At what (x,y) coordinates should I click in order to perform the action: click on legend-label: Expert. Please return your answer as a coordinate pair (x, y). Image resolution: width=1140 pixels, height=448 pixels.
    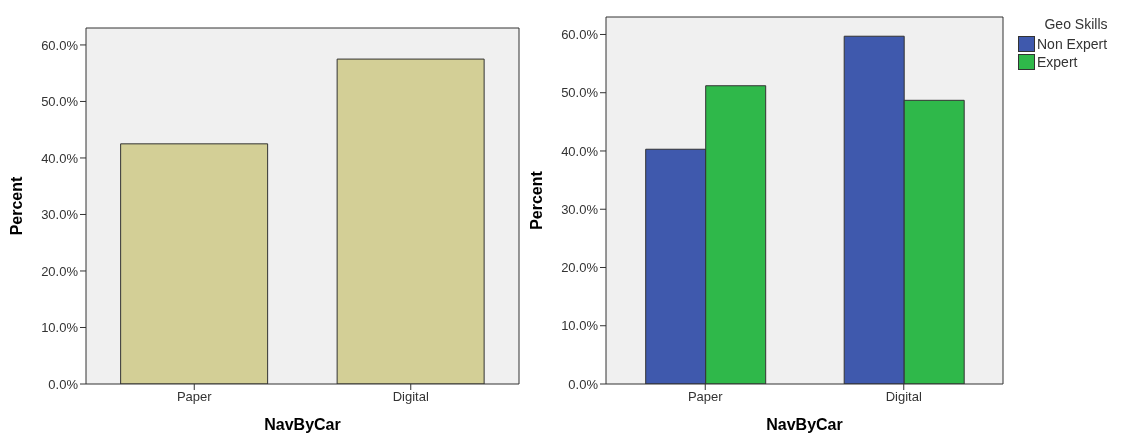
    Looking at the image, I should click on (1057, 62).